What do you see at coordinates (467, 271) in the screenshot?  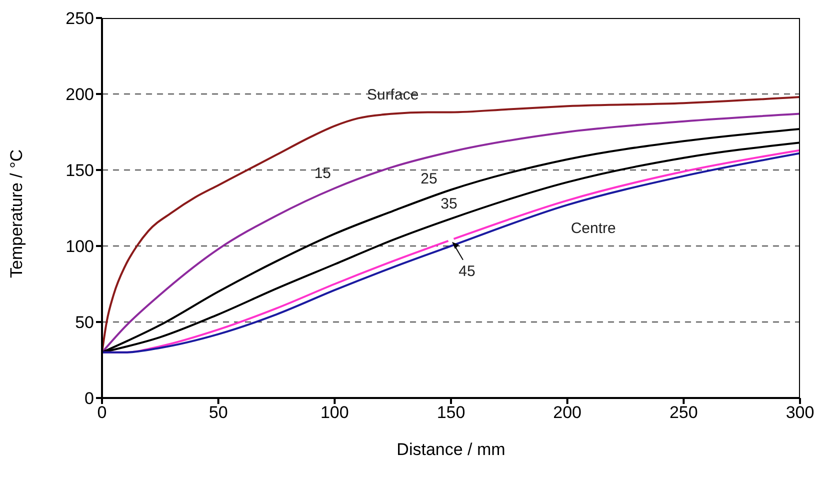 I see `annotation: 45` at bounding box center [467, 271].